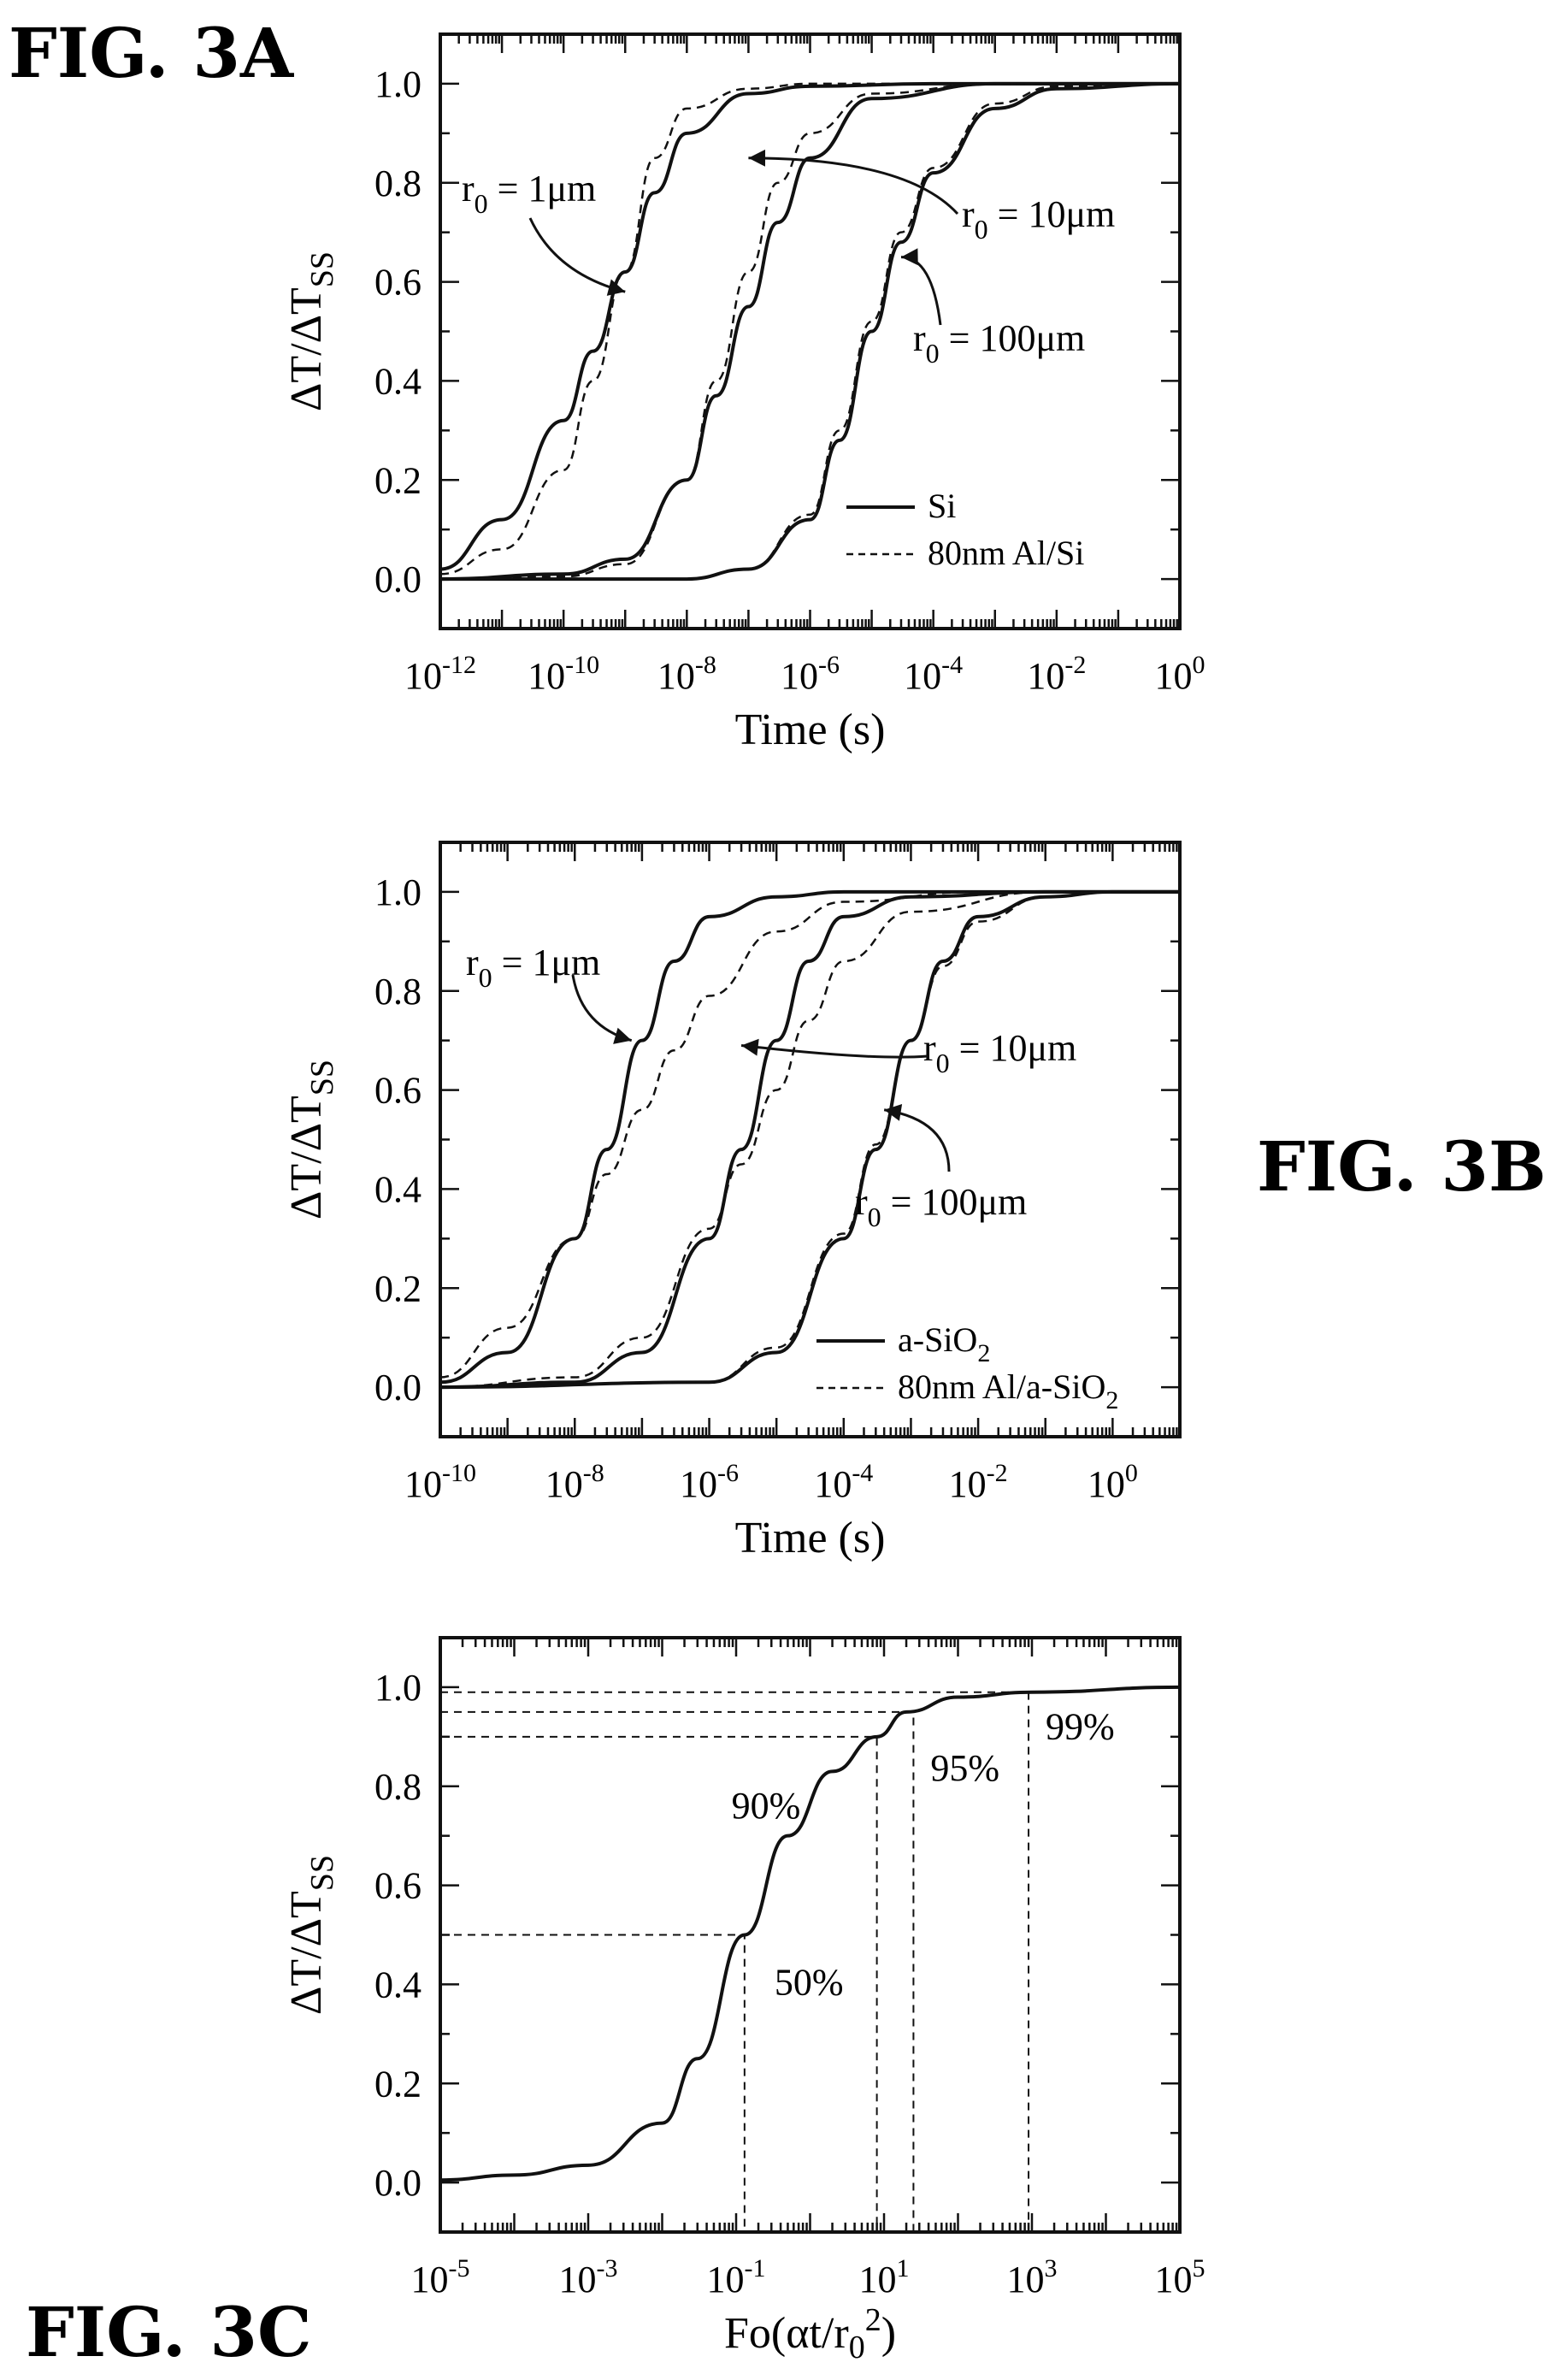 This screenshot has height=2374, width=1568. I want to click on legend-label: 80nm Al/Si, so click(1006, 553).